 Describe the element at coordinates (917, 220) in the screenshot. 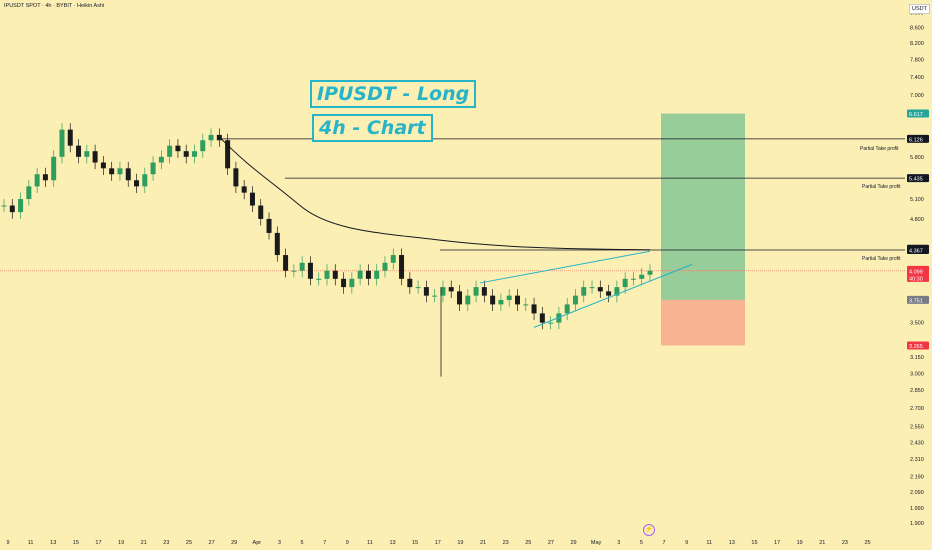

I see `y-tick-label: 4.800` at that location.